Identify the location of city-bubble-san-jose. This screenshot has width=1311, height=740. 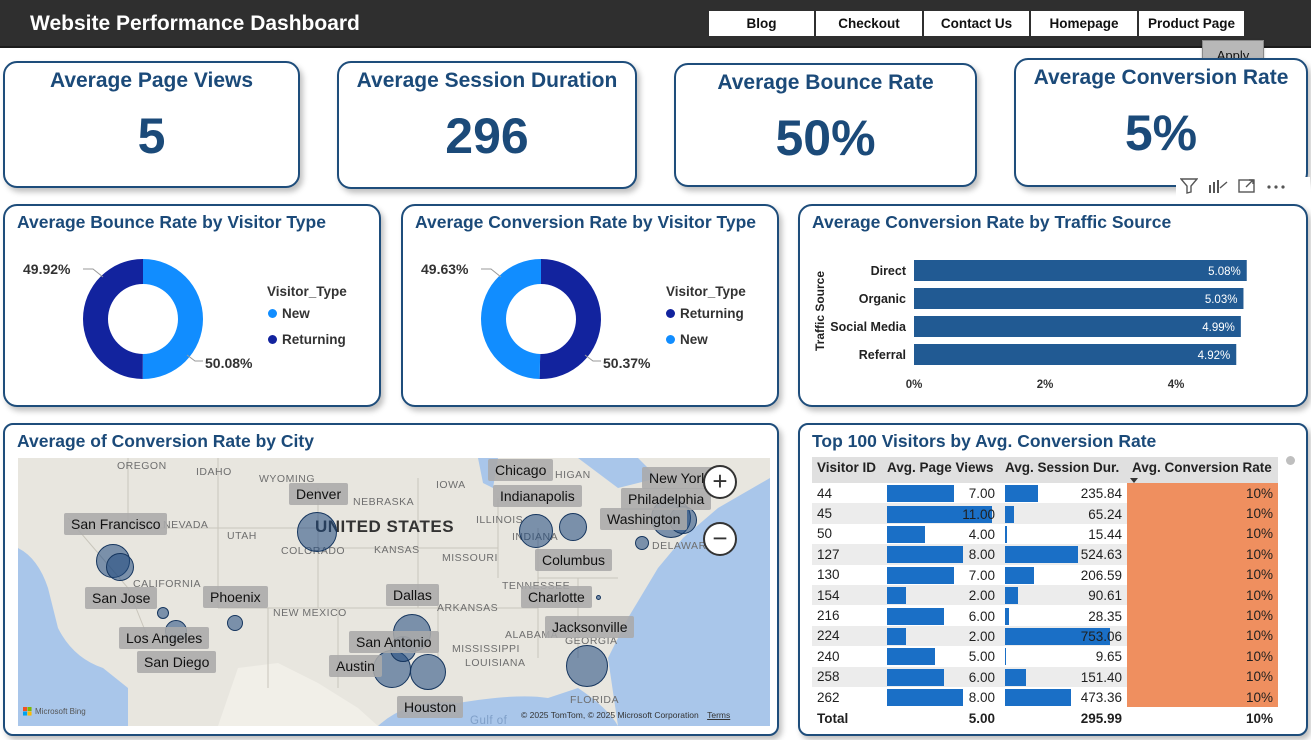
(120, 567).